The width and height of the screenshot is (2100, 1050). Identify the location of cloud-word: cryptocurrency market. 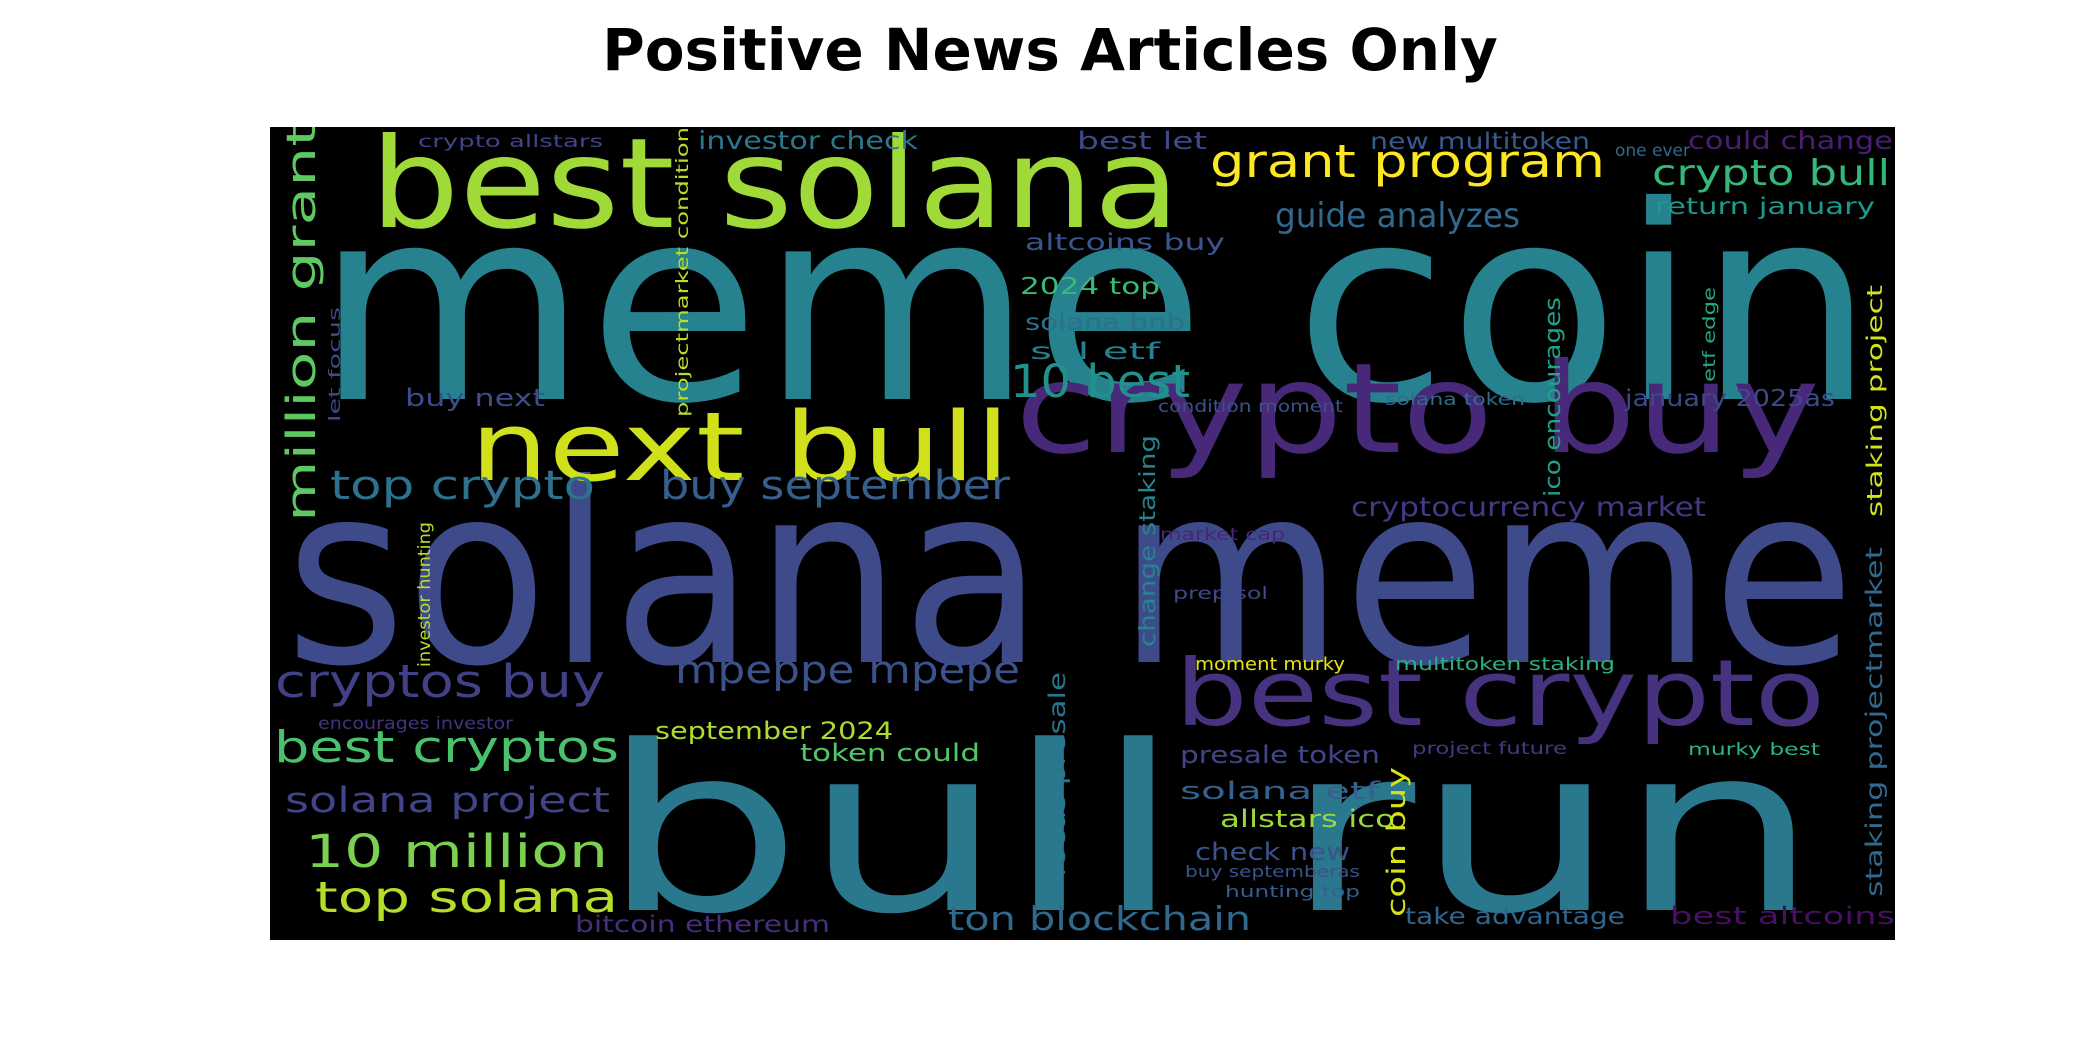
(1528, 507).